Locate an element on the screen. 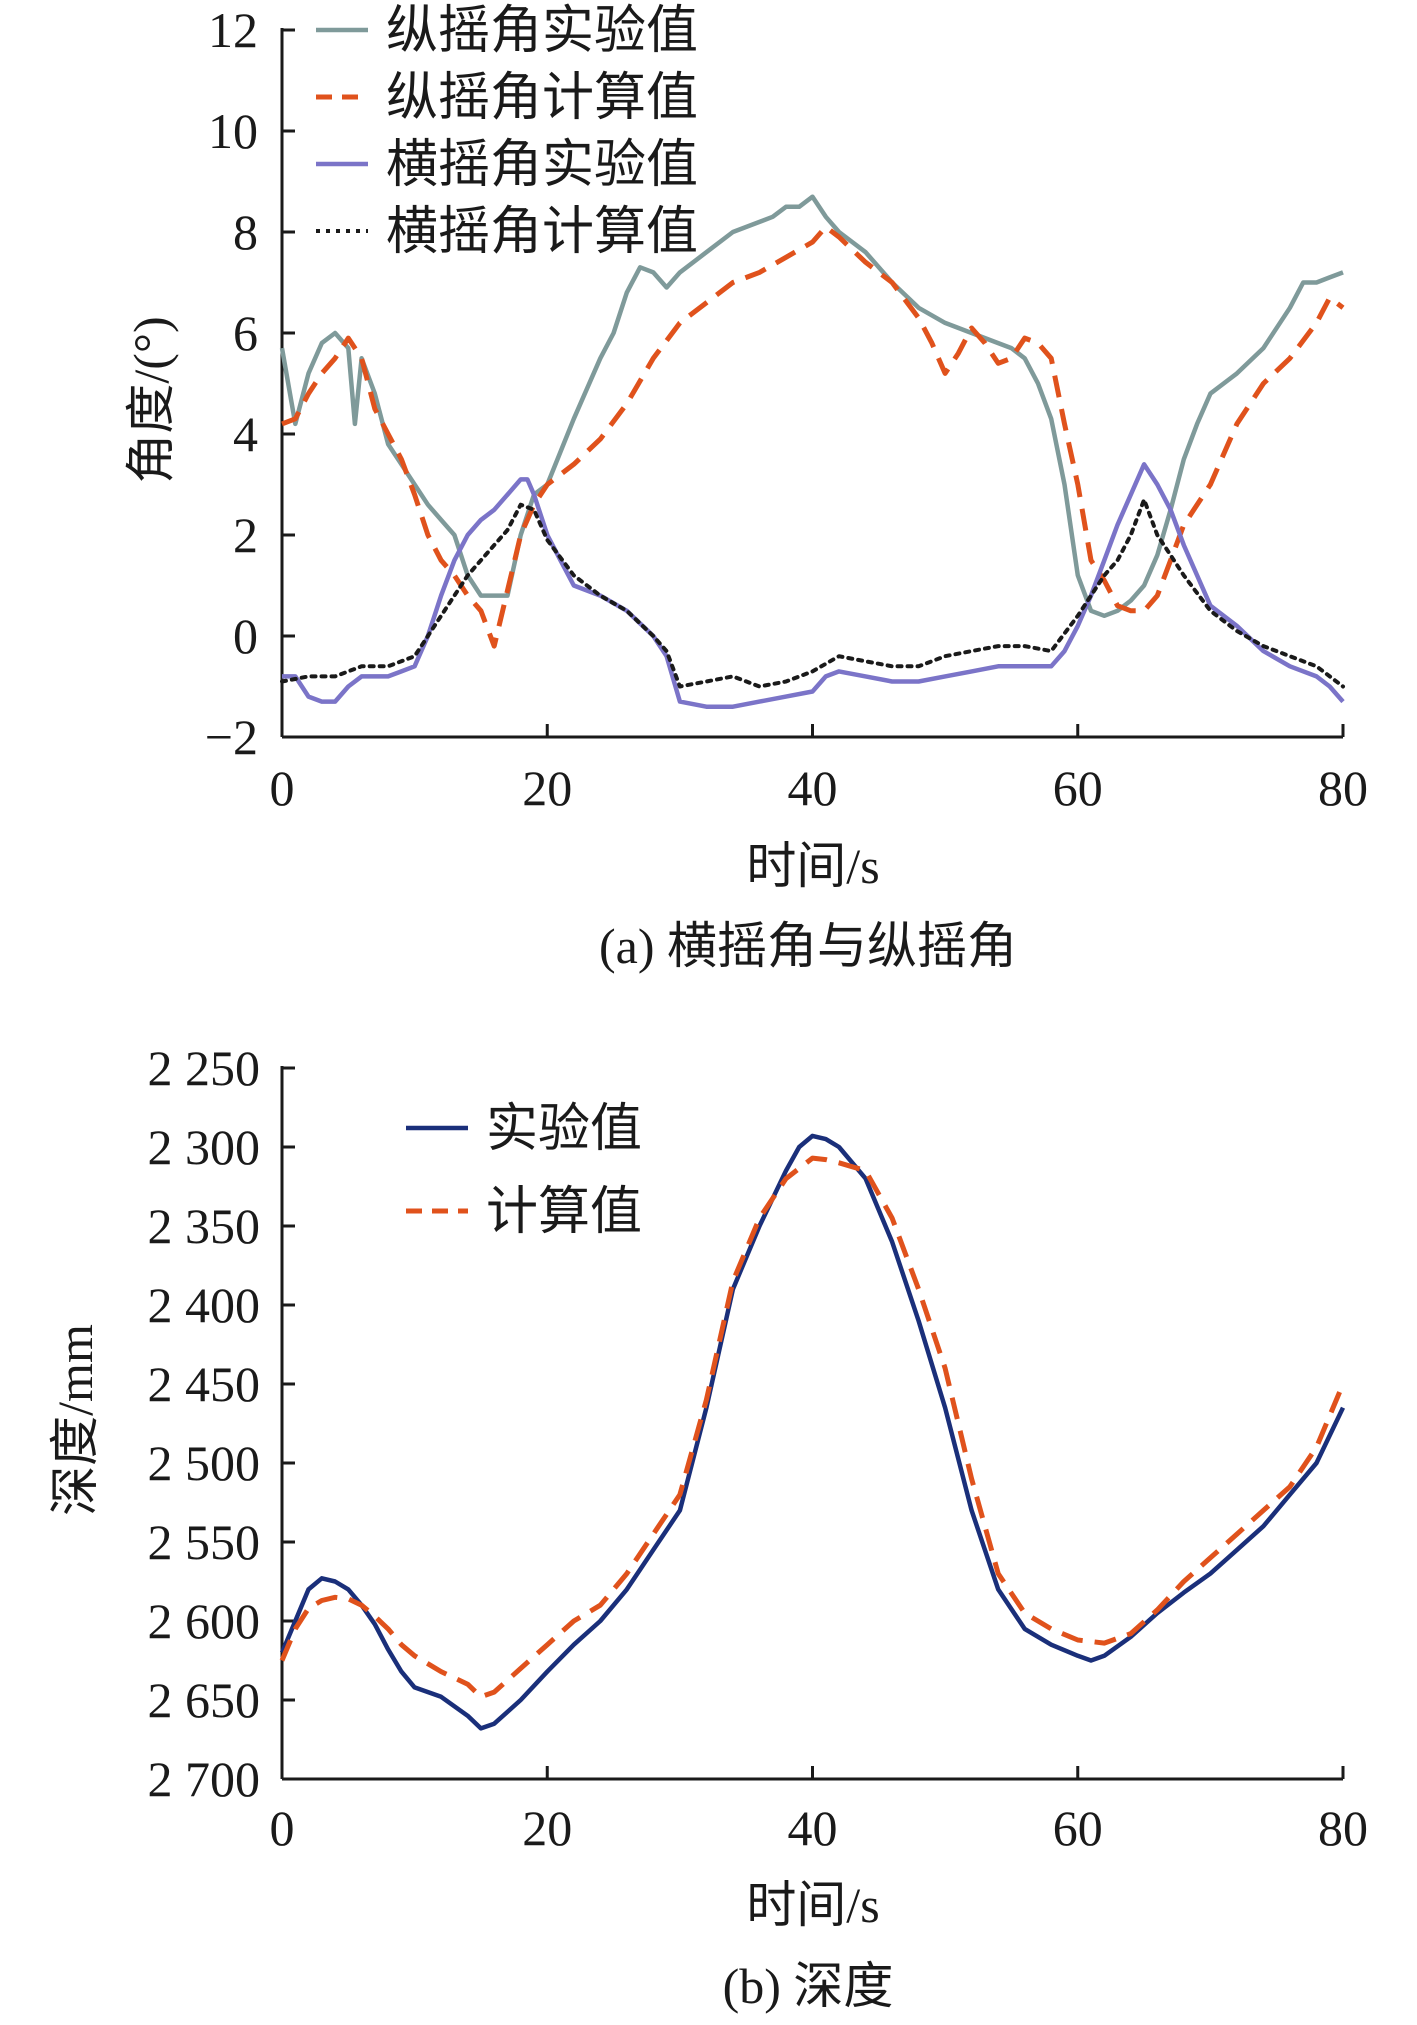  chart-depth-legend-label: 计算值 is located at coordinates (564, 1212).